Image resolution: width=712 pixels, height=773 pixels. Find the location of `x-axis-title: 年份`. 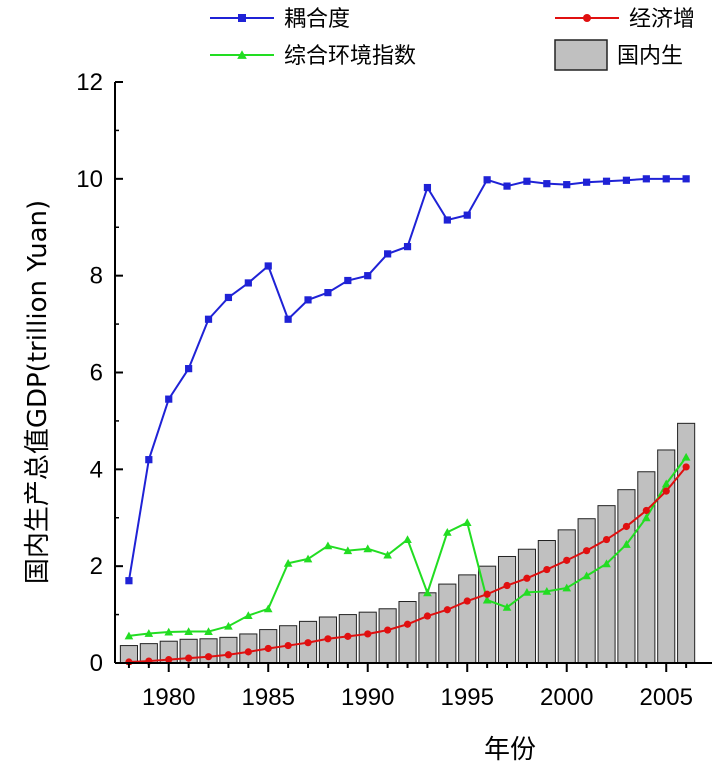

x-axis-title: 年份 is located at coordinates (510, 750).